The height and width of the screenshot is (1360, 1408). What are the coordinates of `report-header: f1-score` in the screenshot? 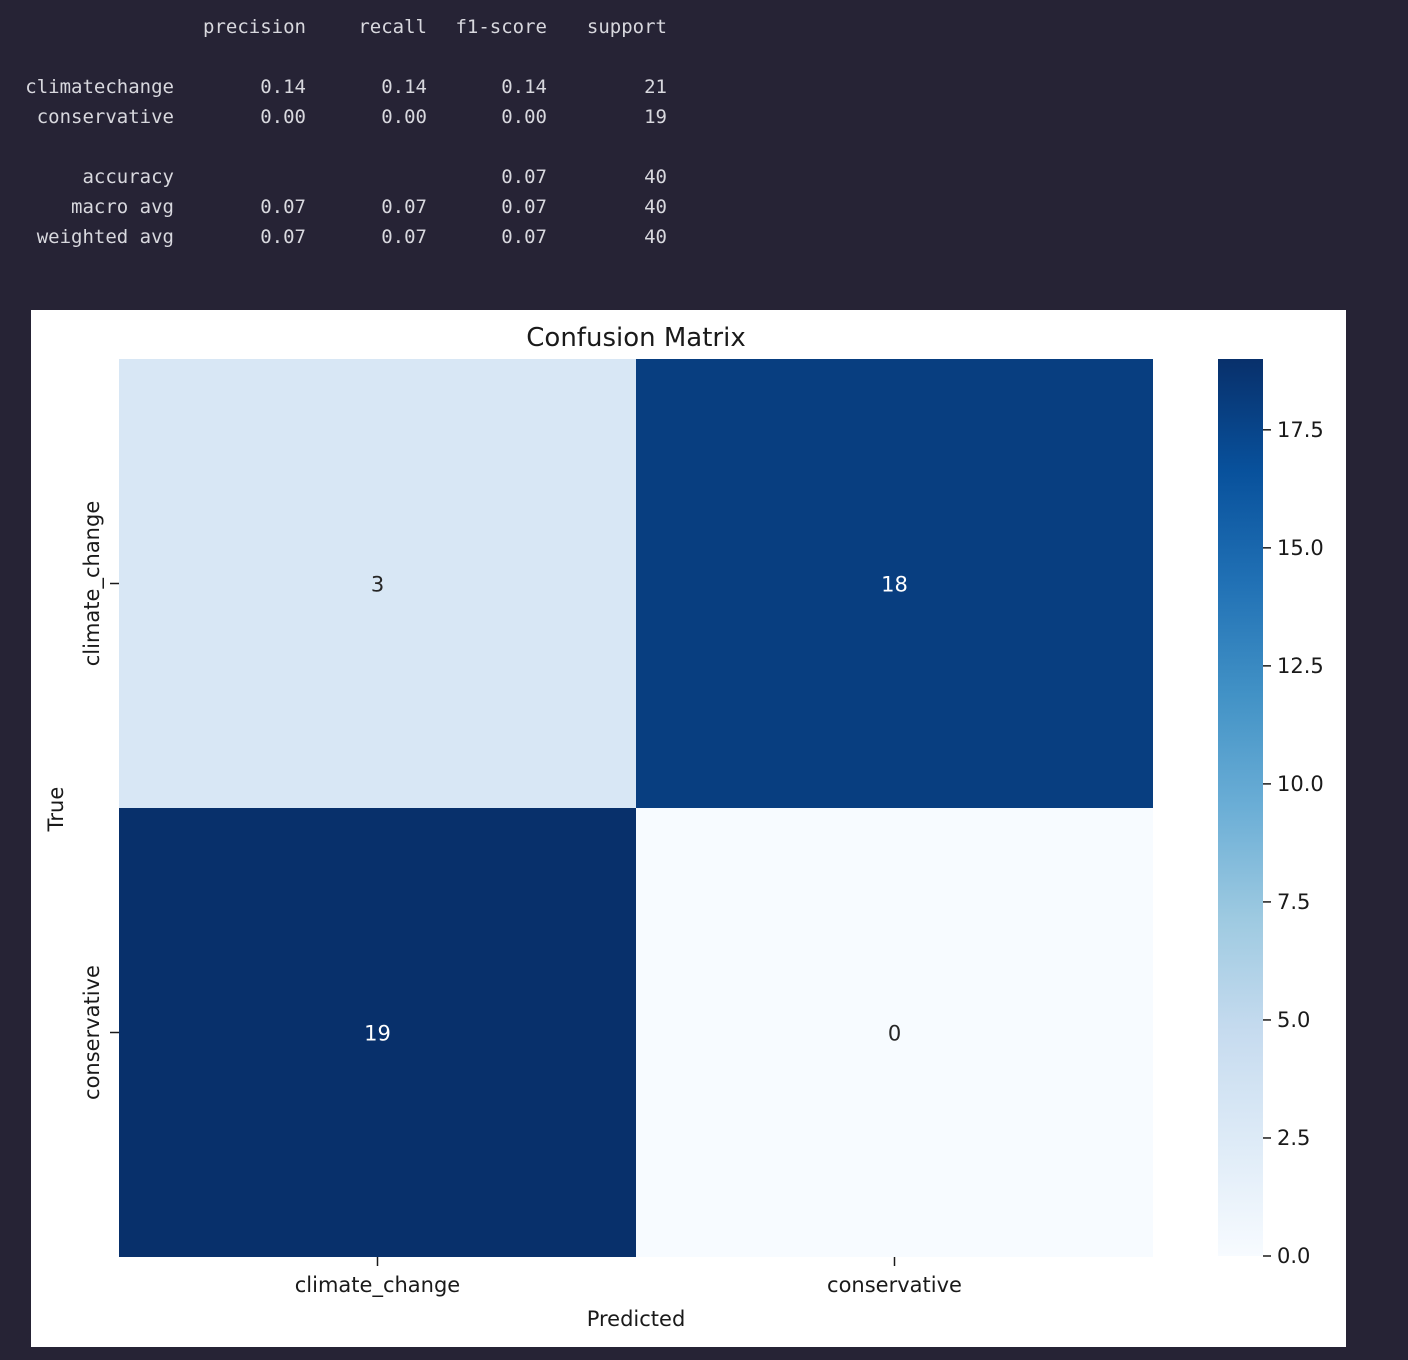 It's located at (501, 27).